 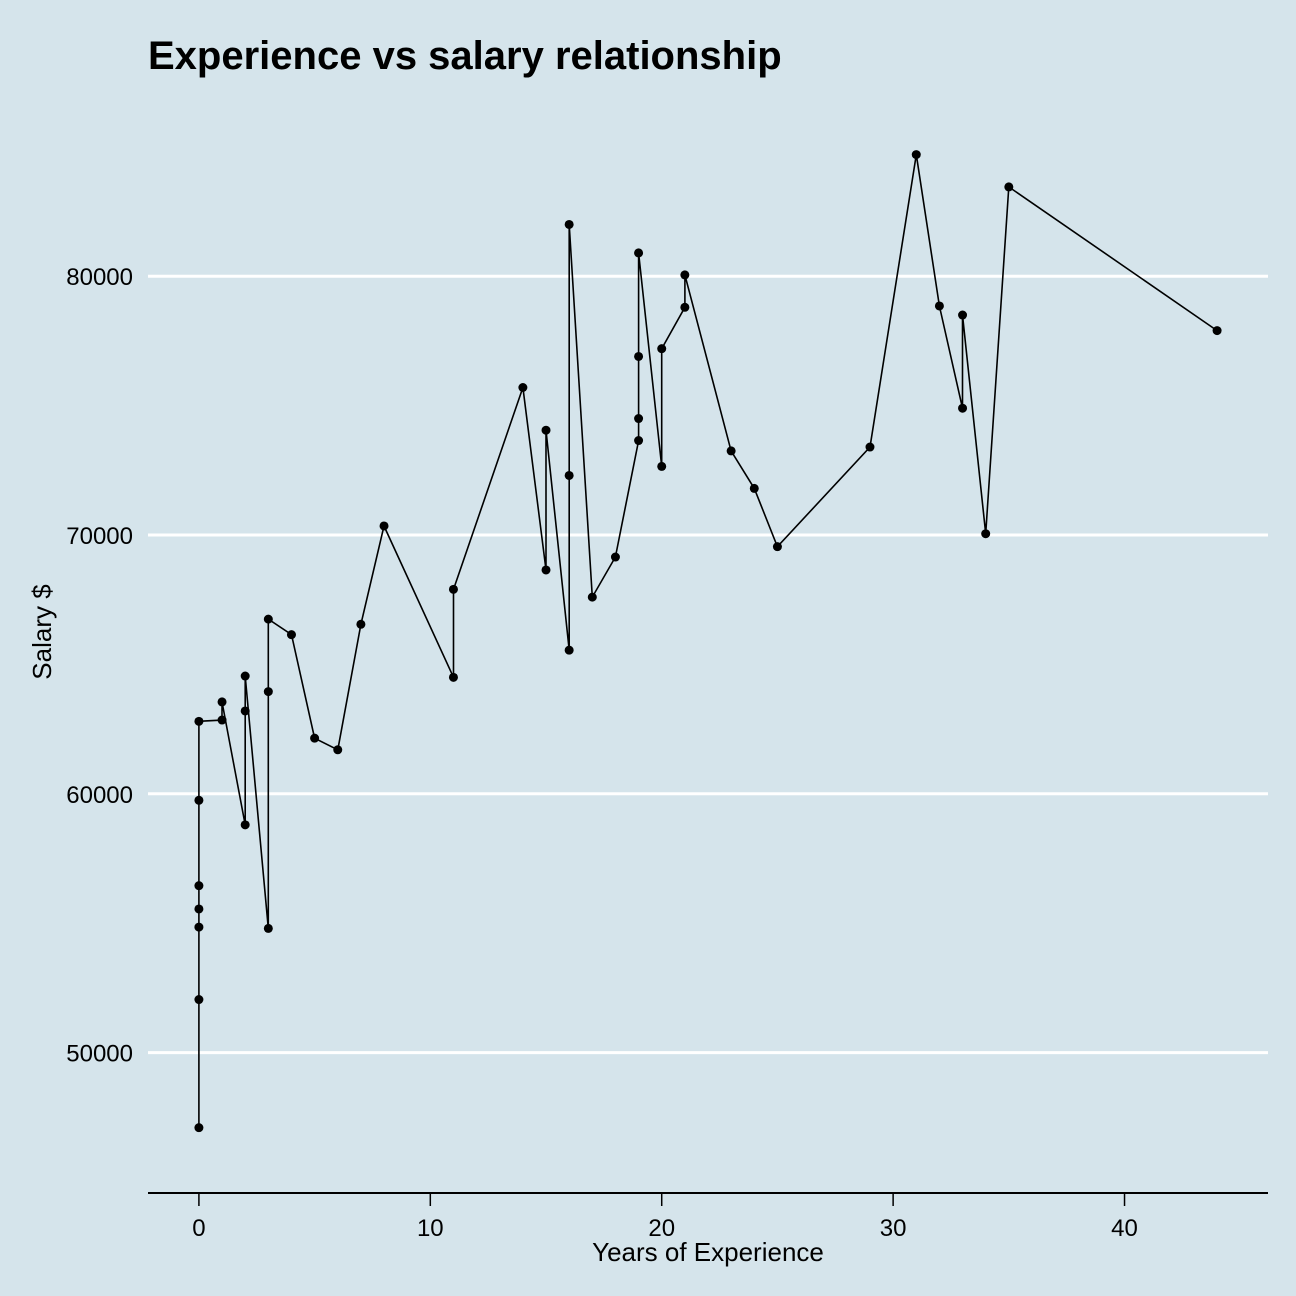 I want to click on y-ticks: 50000 60000 70000 80000, so click(x=99, y=665).